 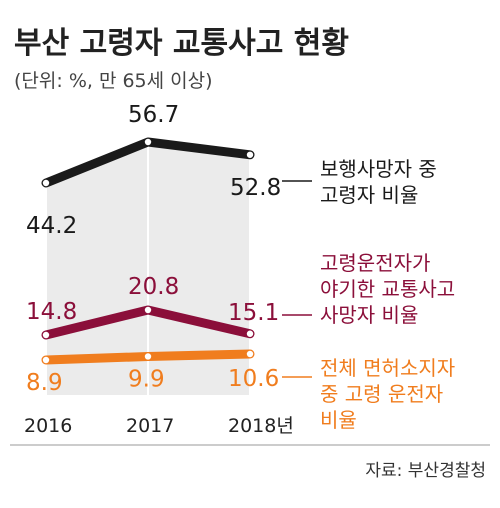 I want to click on legend-label: 사망자 비율, so click(x=369, y=315).